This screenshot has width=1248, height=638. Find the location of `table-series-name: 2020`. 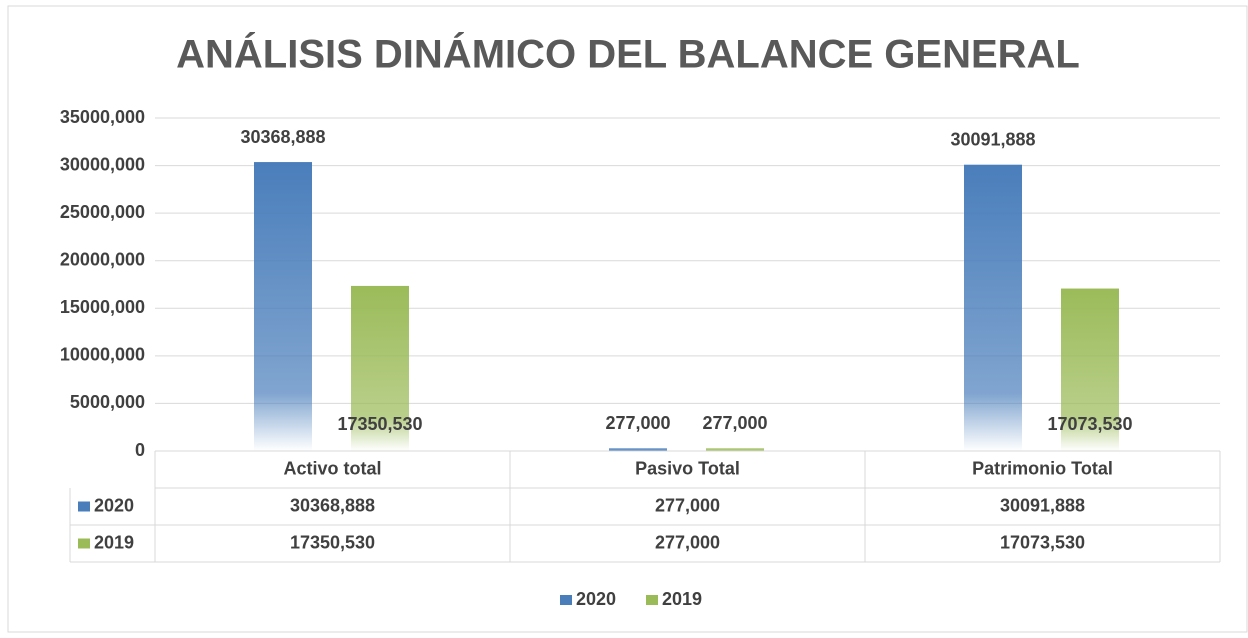

table-series-name: 2020 is located at coordinates (114, 505).